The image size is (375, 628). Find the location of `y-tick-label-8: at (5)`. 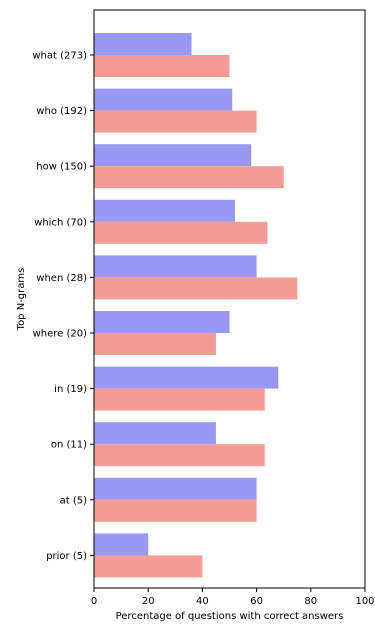

y-tick-label-8: at (5) is located at coordinates (73, 500).